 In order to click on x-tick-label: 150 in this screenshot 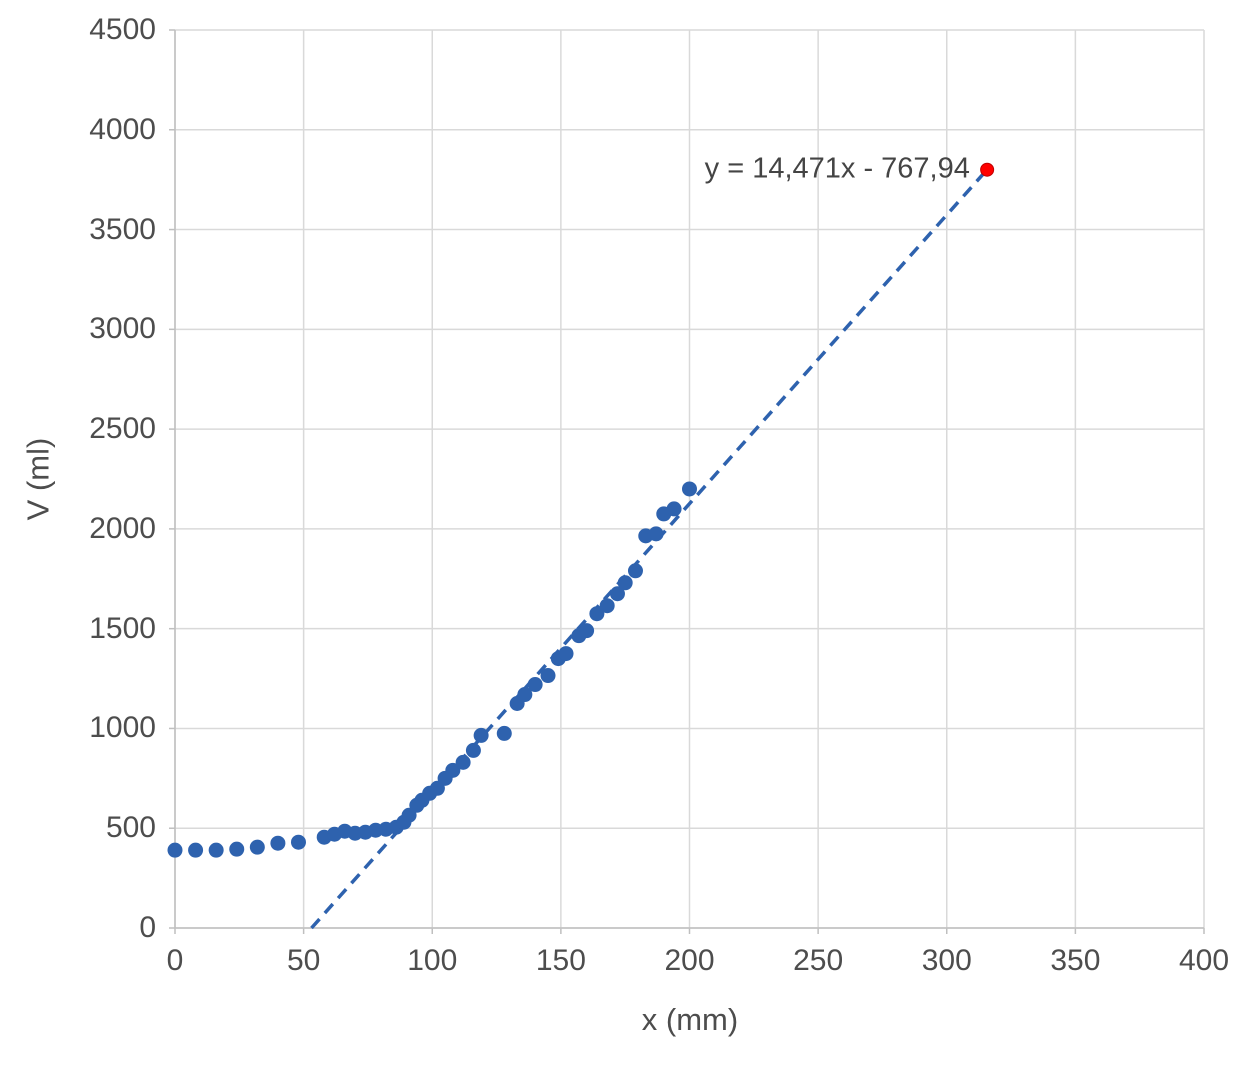, I will do `click(560, 960)`.